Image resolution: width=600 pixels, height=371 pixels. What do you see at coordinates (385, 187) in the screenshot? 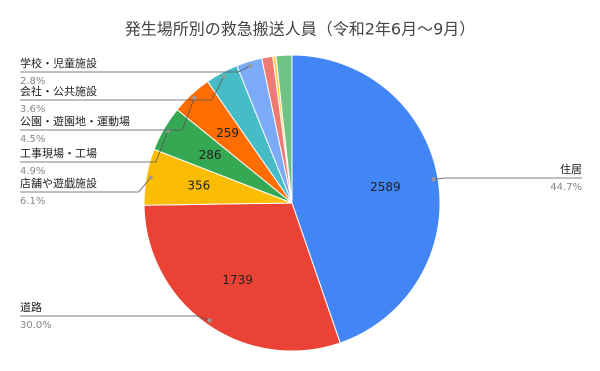
I see `slice-value: 2589` at bounding box center [385, 187].